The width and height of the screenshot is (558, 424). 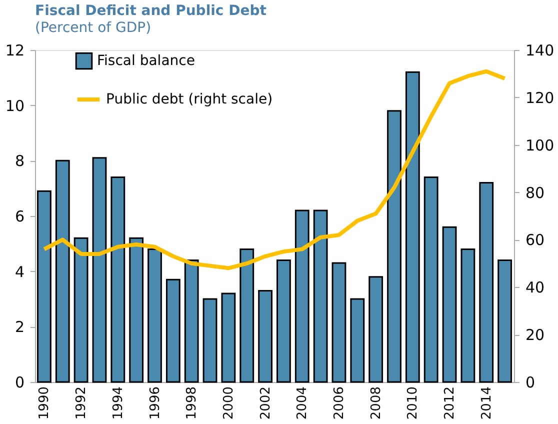 What do you see at coordinates (192, 403) in the screenshot?
I see `x-tick-label: 1998` at bounding box center [192, 403].